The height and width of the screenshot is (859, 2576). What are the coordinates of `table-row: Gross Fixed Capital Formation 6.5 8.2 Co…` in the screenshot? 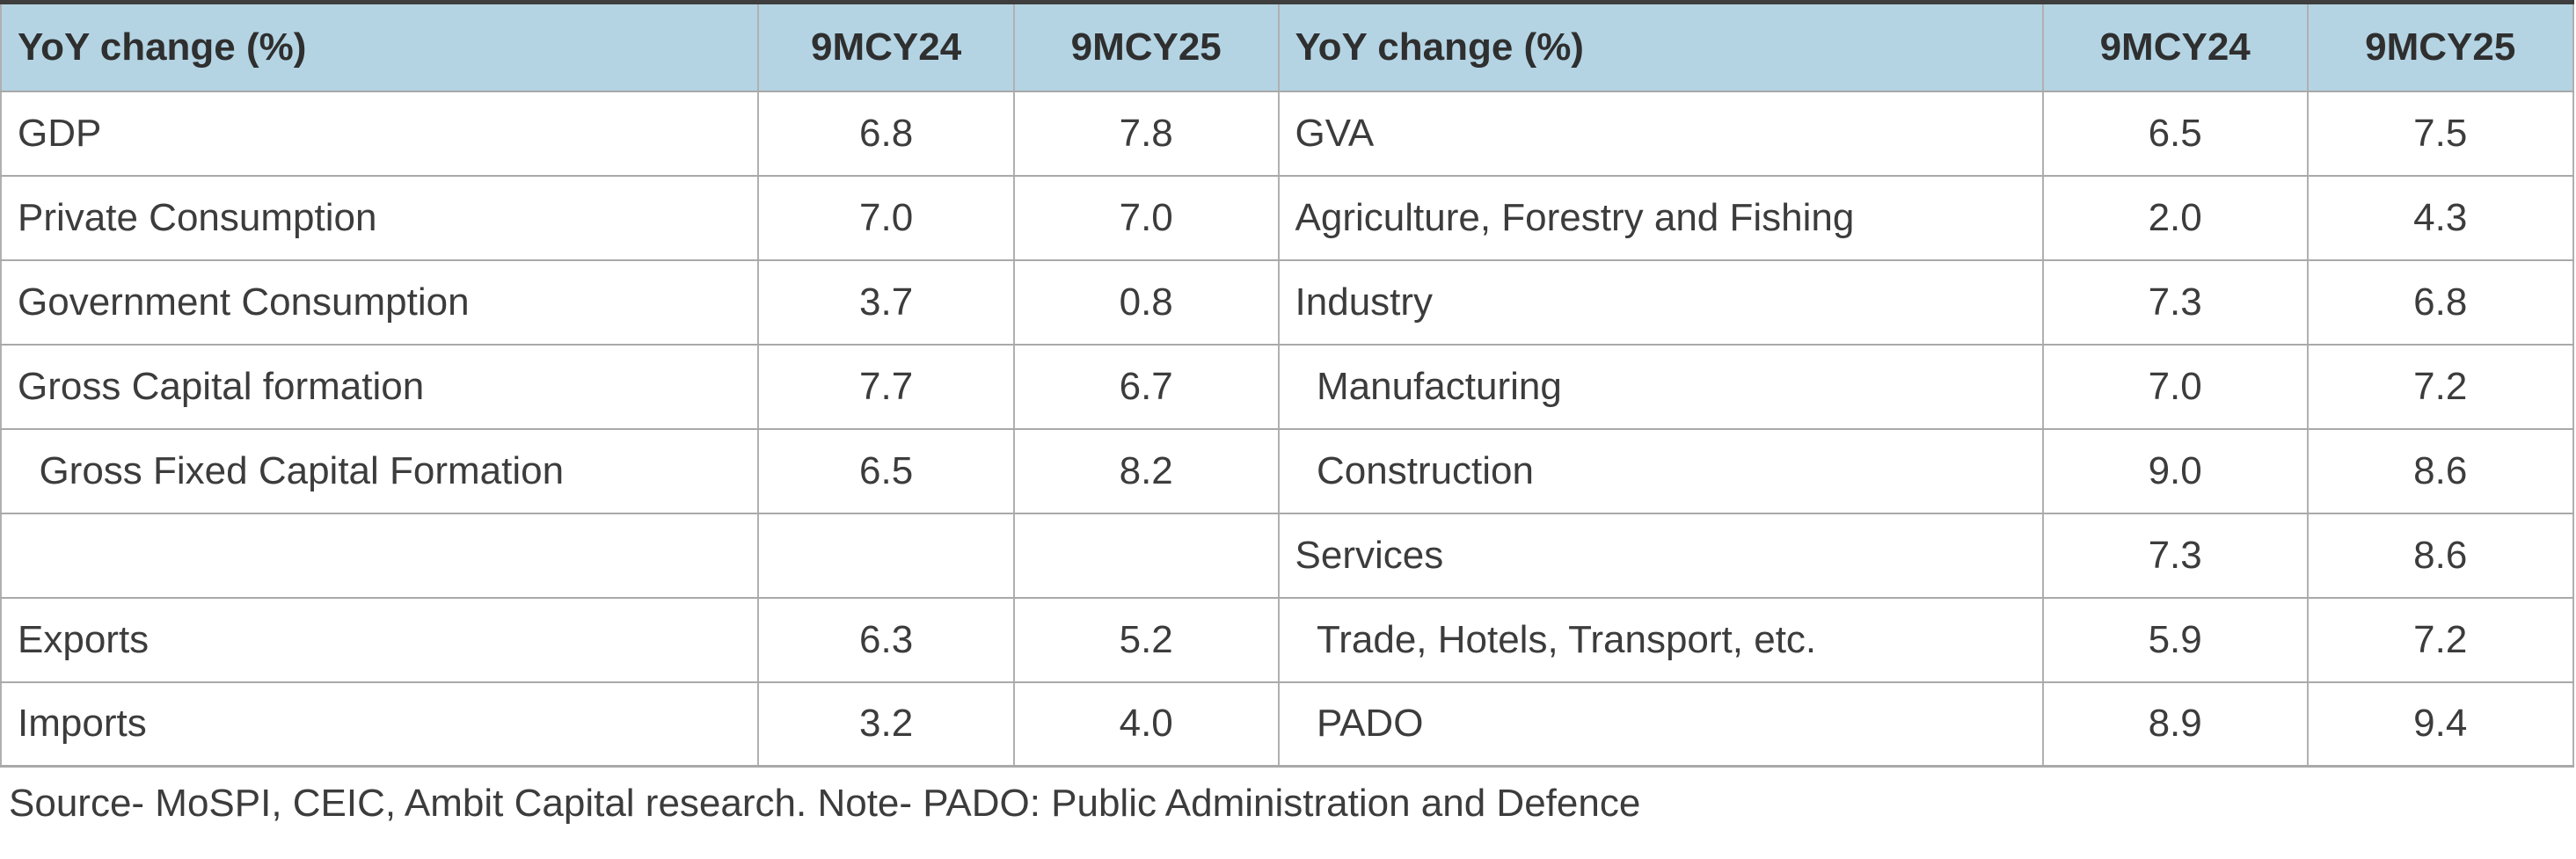 It's located at (1287, 471).